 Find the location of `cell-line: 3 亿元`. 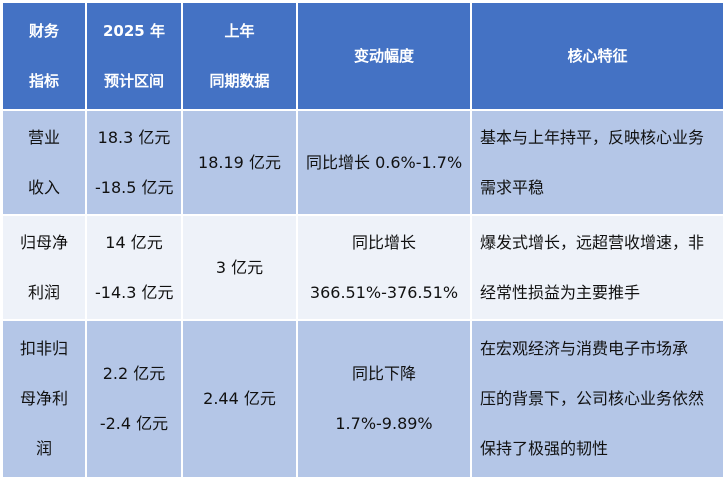

cell-line: 3 亿元 is located at coordinates (239, 267).